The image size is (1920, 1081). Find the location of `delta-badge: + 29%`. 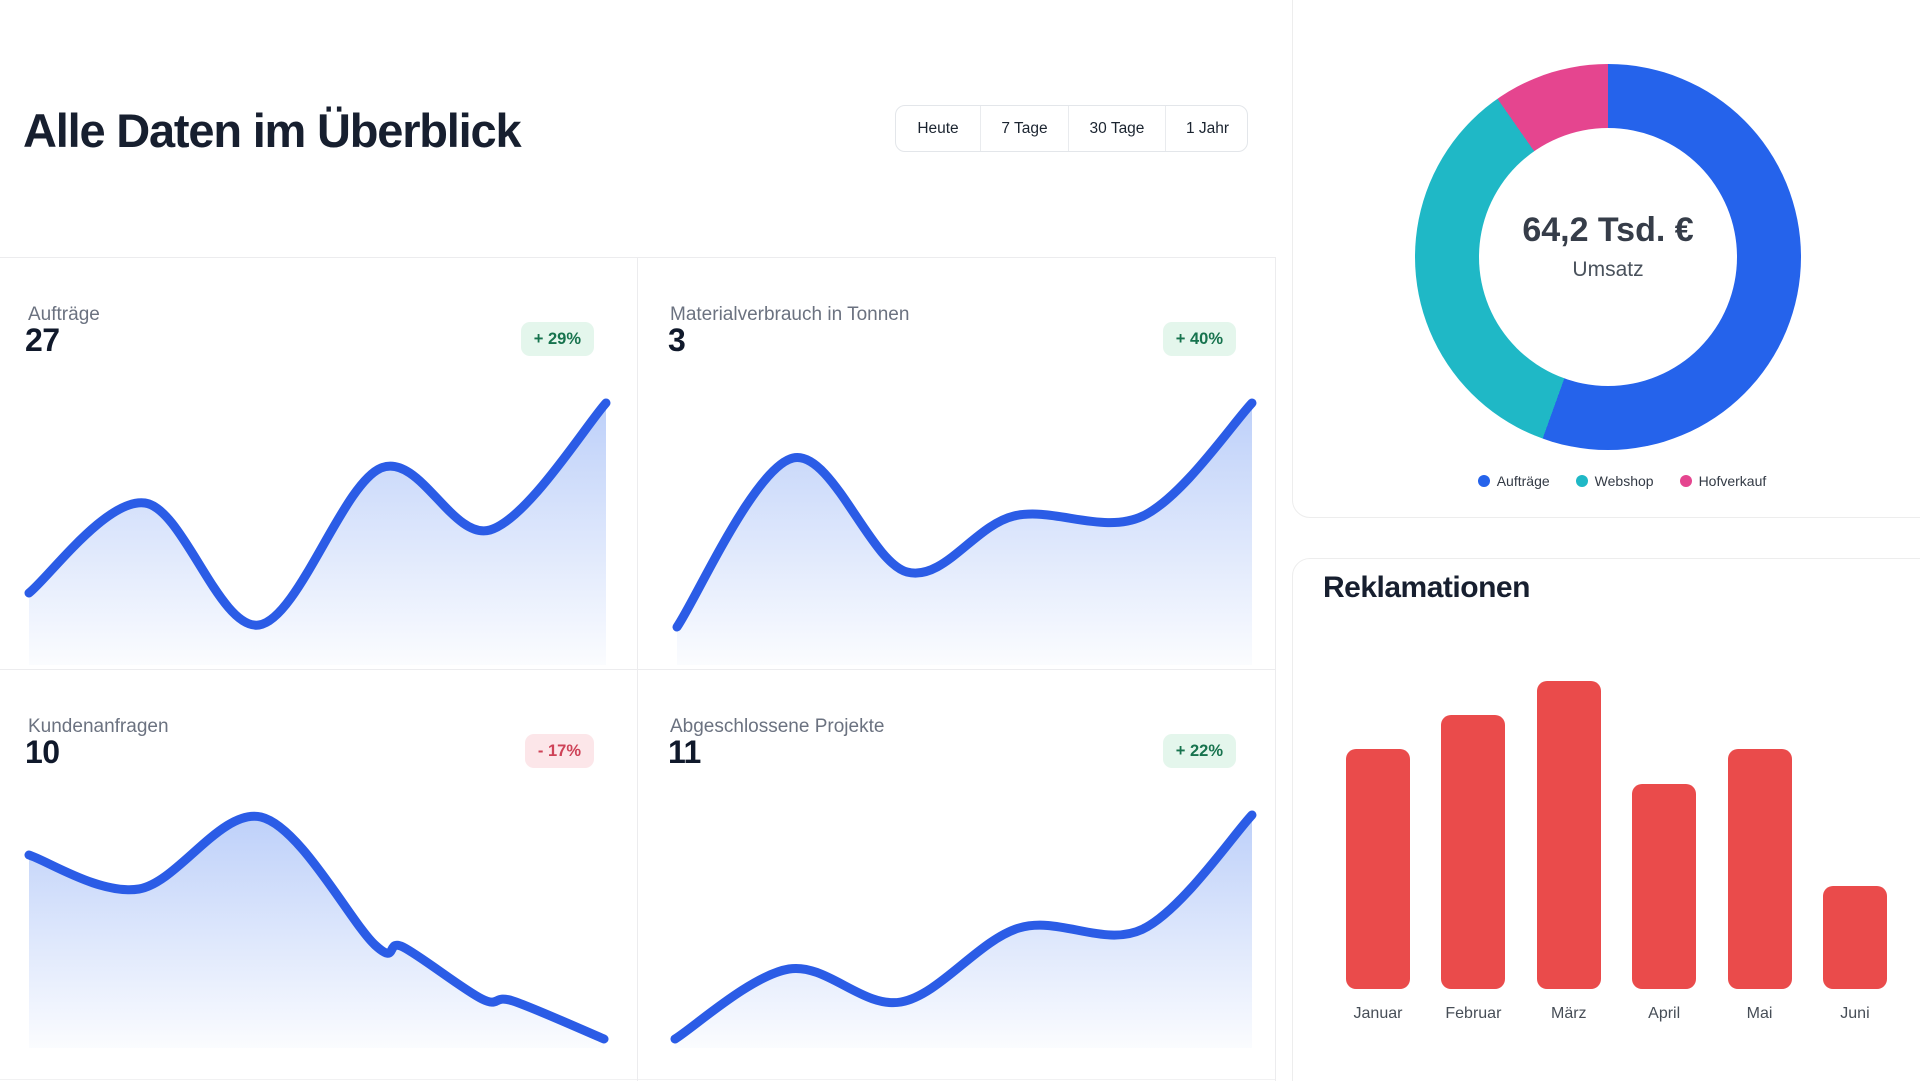

delta-badge: + 29% is located at coordinates (557, 339).